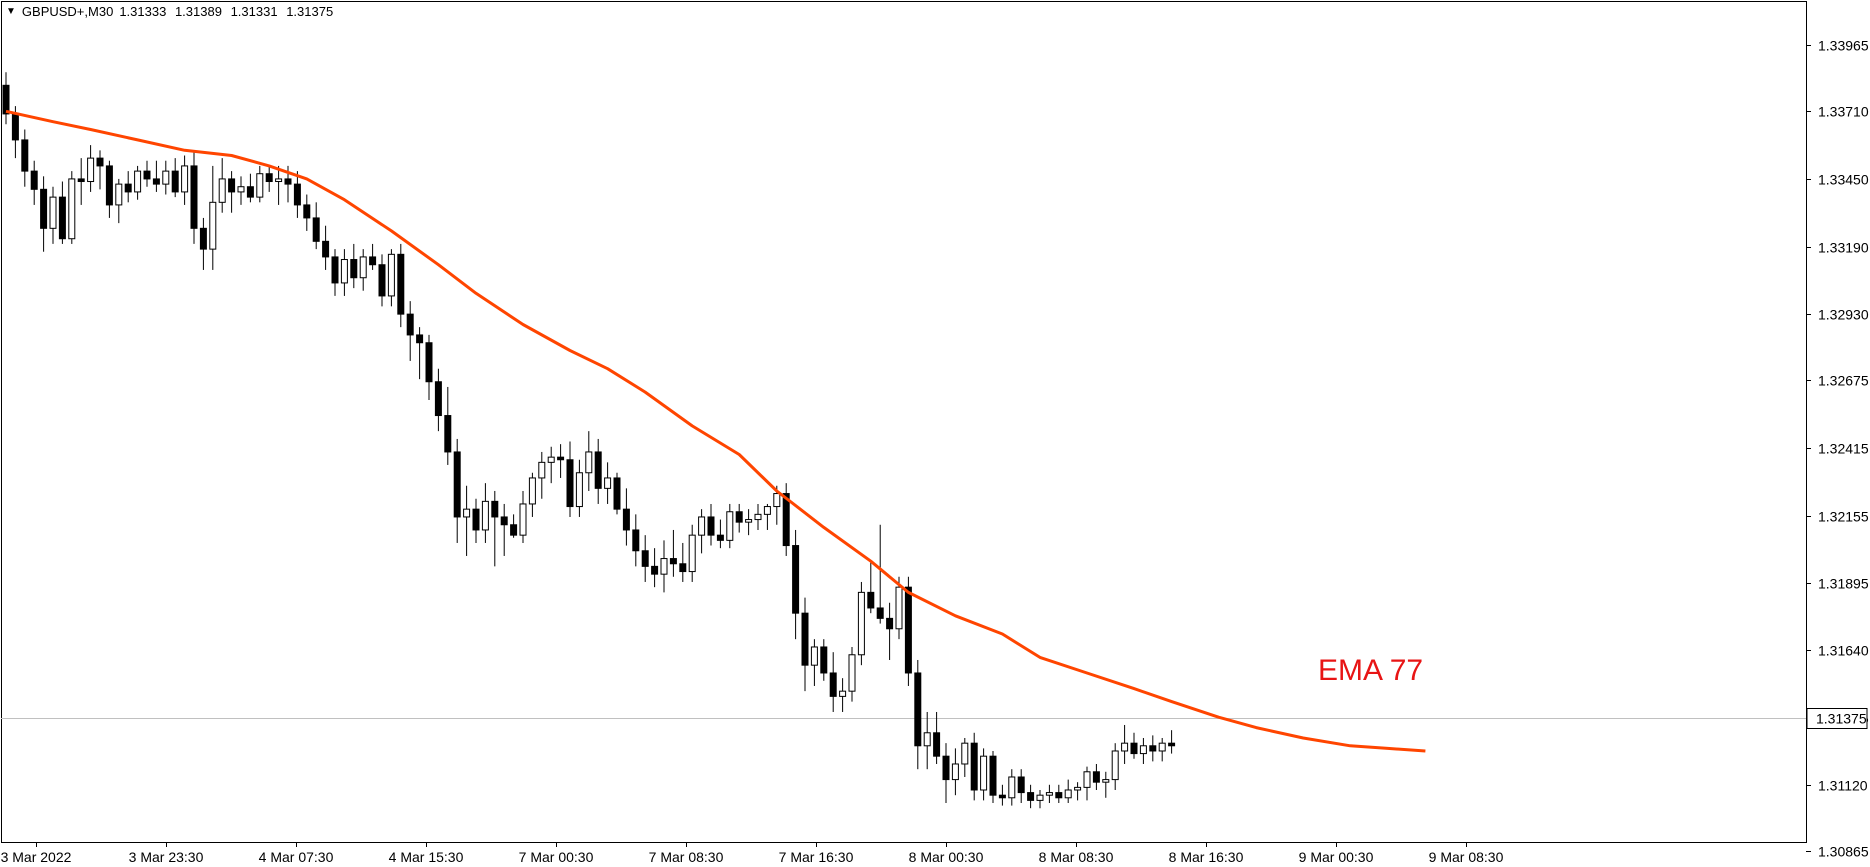  What do you see at coordinates (426, 857) in the screenshot?
I see `x-tick-label: 4 Mar 15:30` at bounding box center [426, 857].